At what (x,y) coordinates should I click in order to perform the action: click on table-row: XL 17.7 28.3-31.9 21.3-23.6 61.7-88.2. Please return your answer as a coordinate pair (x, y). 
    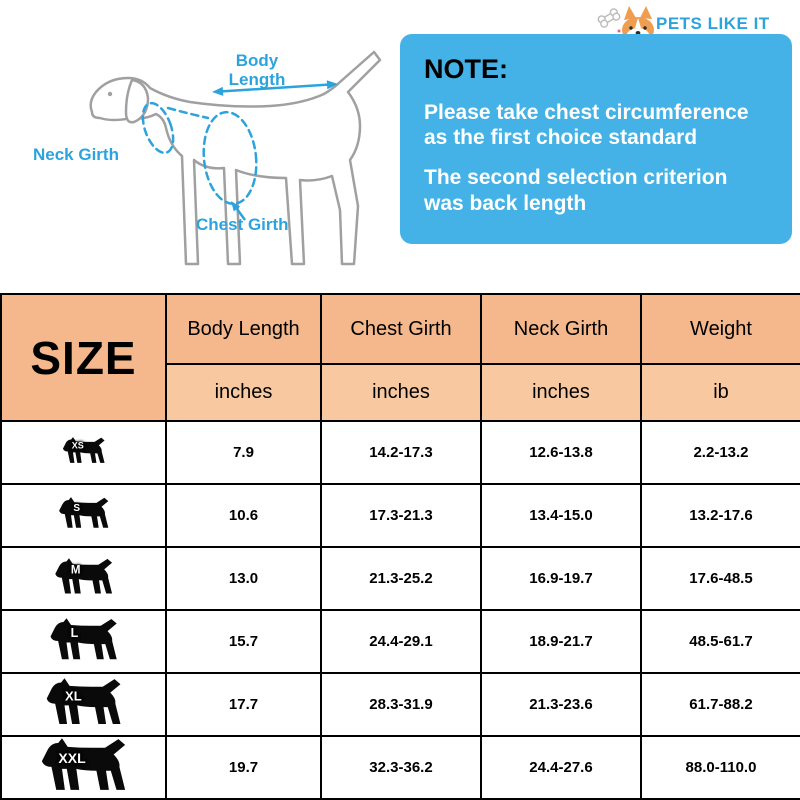
    Looking at the image, I should click on (400, 704).